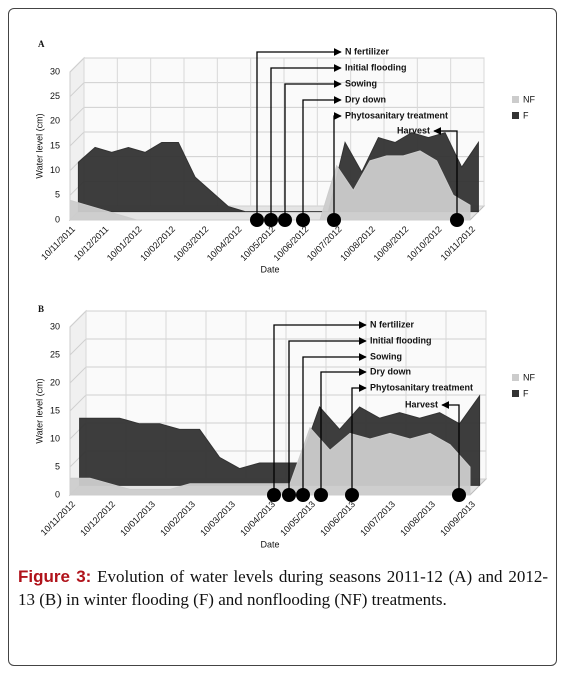  Describe the element at coordinates (124, 243) in the screenshot. I see `x-tick-label: 10/01/2012` at that location.